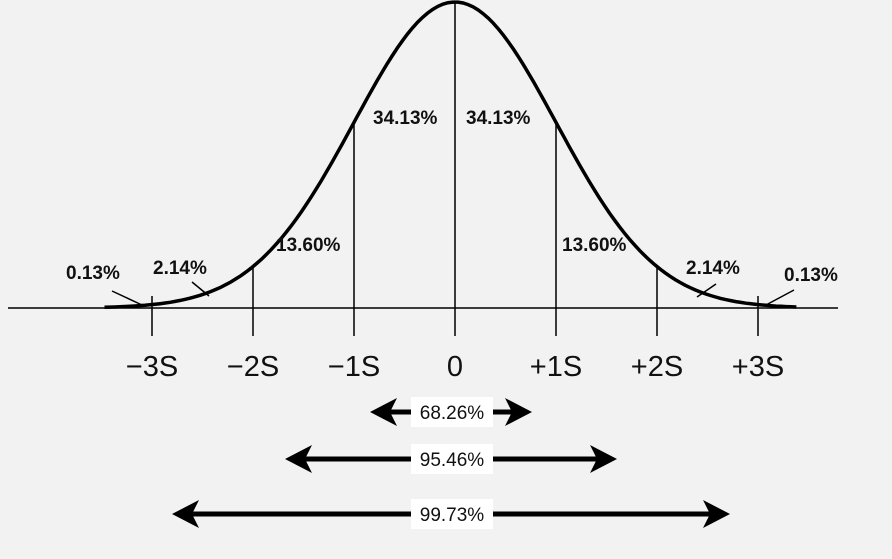 The image size is (892, 559). I want to click on range-label: 99.73%, so click(452, 515).